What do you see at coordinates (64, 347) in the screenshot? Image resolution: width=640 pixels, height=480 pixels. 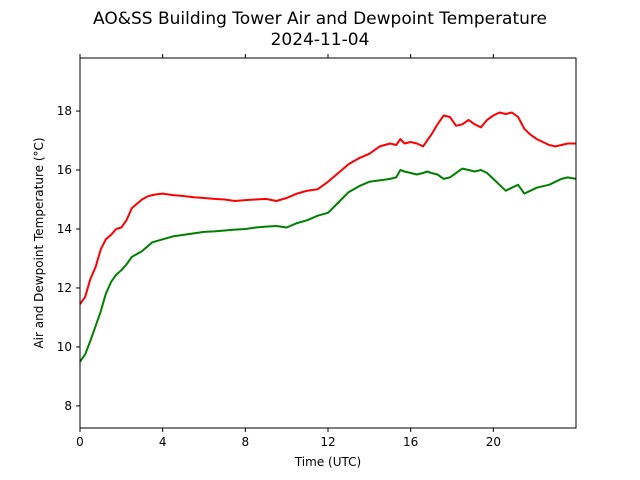 I see `y-tick-label: 10` at bounding box center [64, 347].